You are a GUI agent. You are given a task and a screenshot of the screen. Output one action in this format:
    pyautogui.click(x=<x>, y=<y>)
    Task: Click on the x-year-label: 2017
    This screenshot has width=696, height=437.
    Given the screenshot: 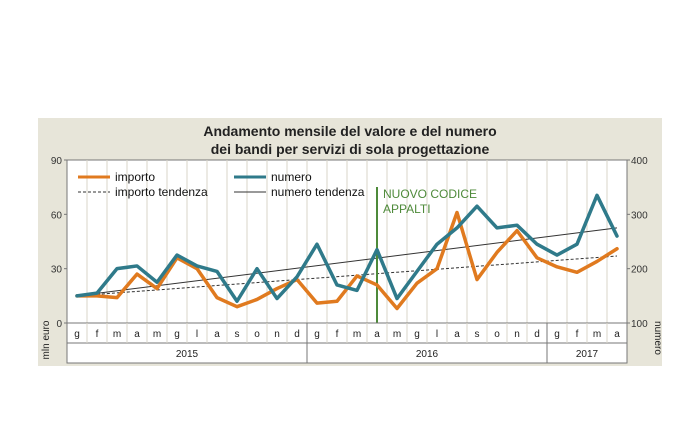 What is the action you would take?
    pyautogui.click(x=587, y=354)
    